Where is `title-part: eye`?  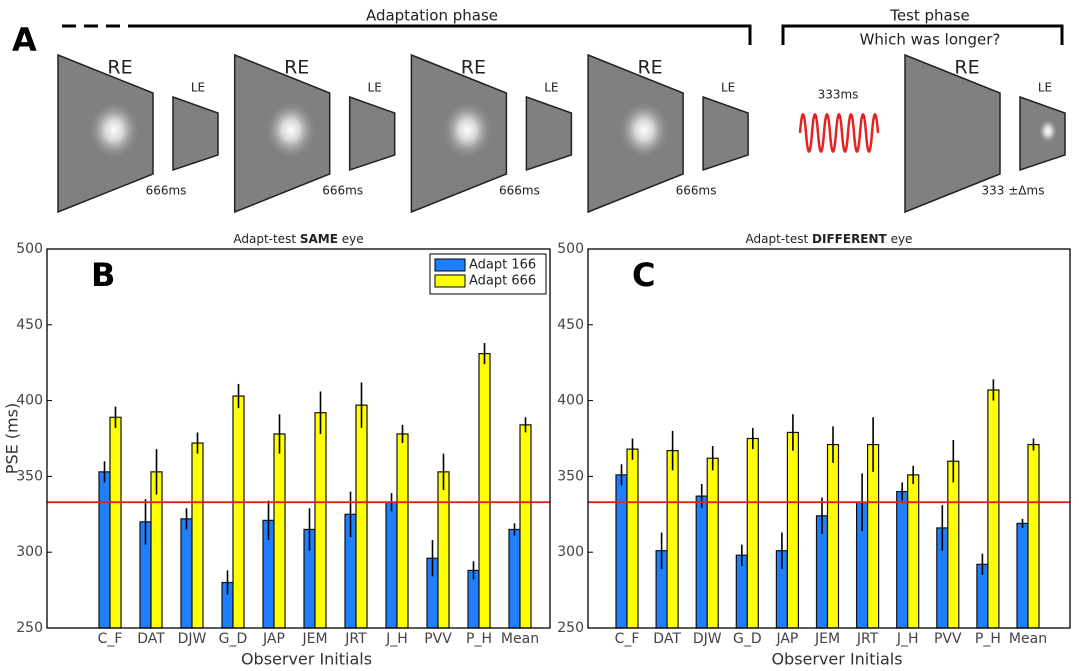
title-part: eye is located at coordinates (353, 239).